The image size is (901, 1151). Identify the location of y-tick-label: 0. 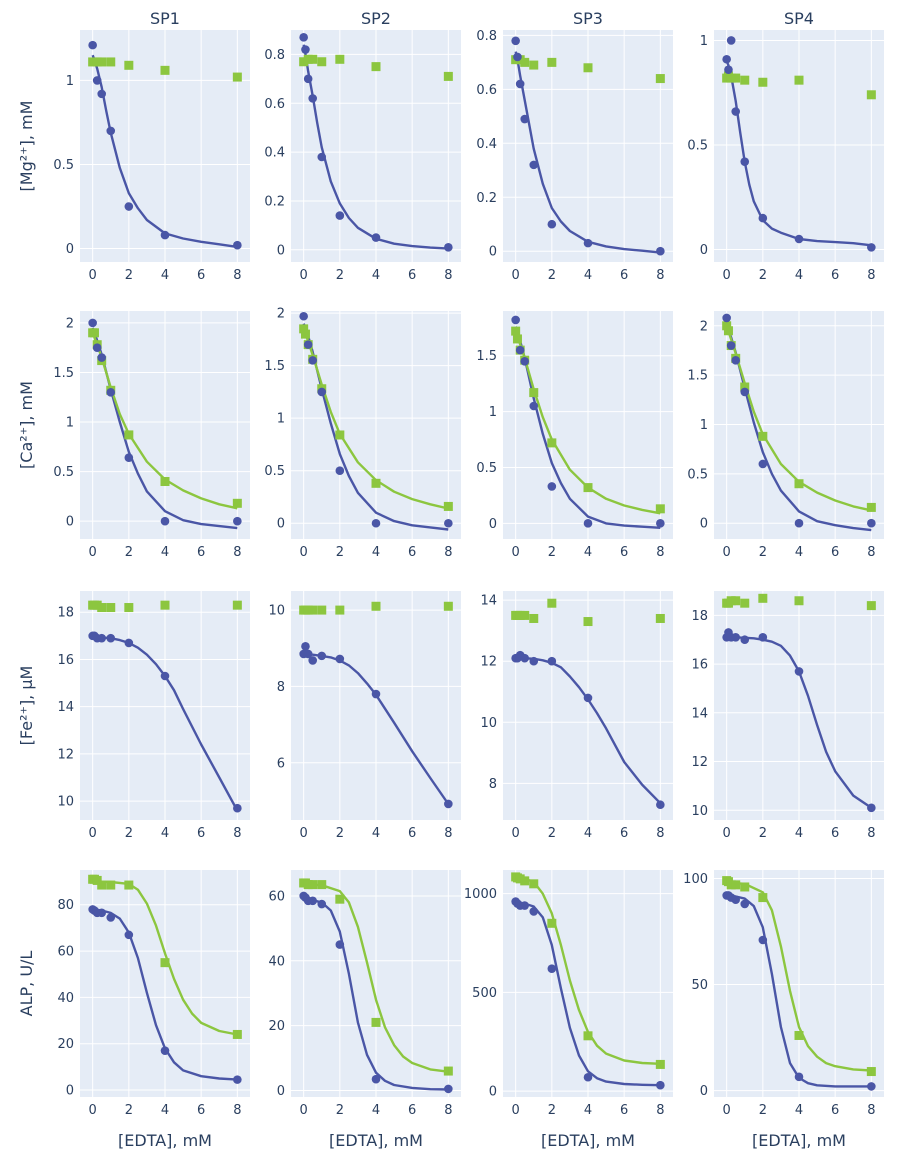
(70, 249).